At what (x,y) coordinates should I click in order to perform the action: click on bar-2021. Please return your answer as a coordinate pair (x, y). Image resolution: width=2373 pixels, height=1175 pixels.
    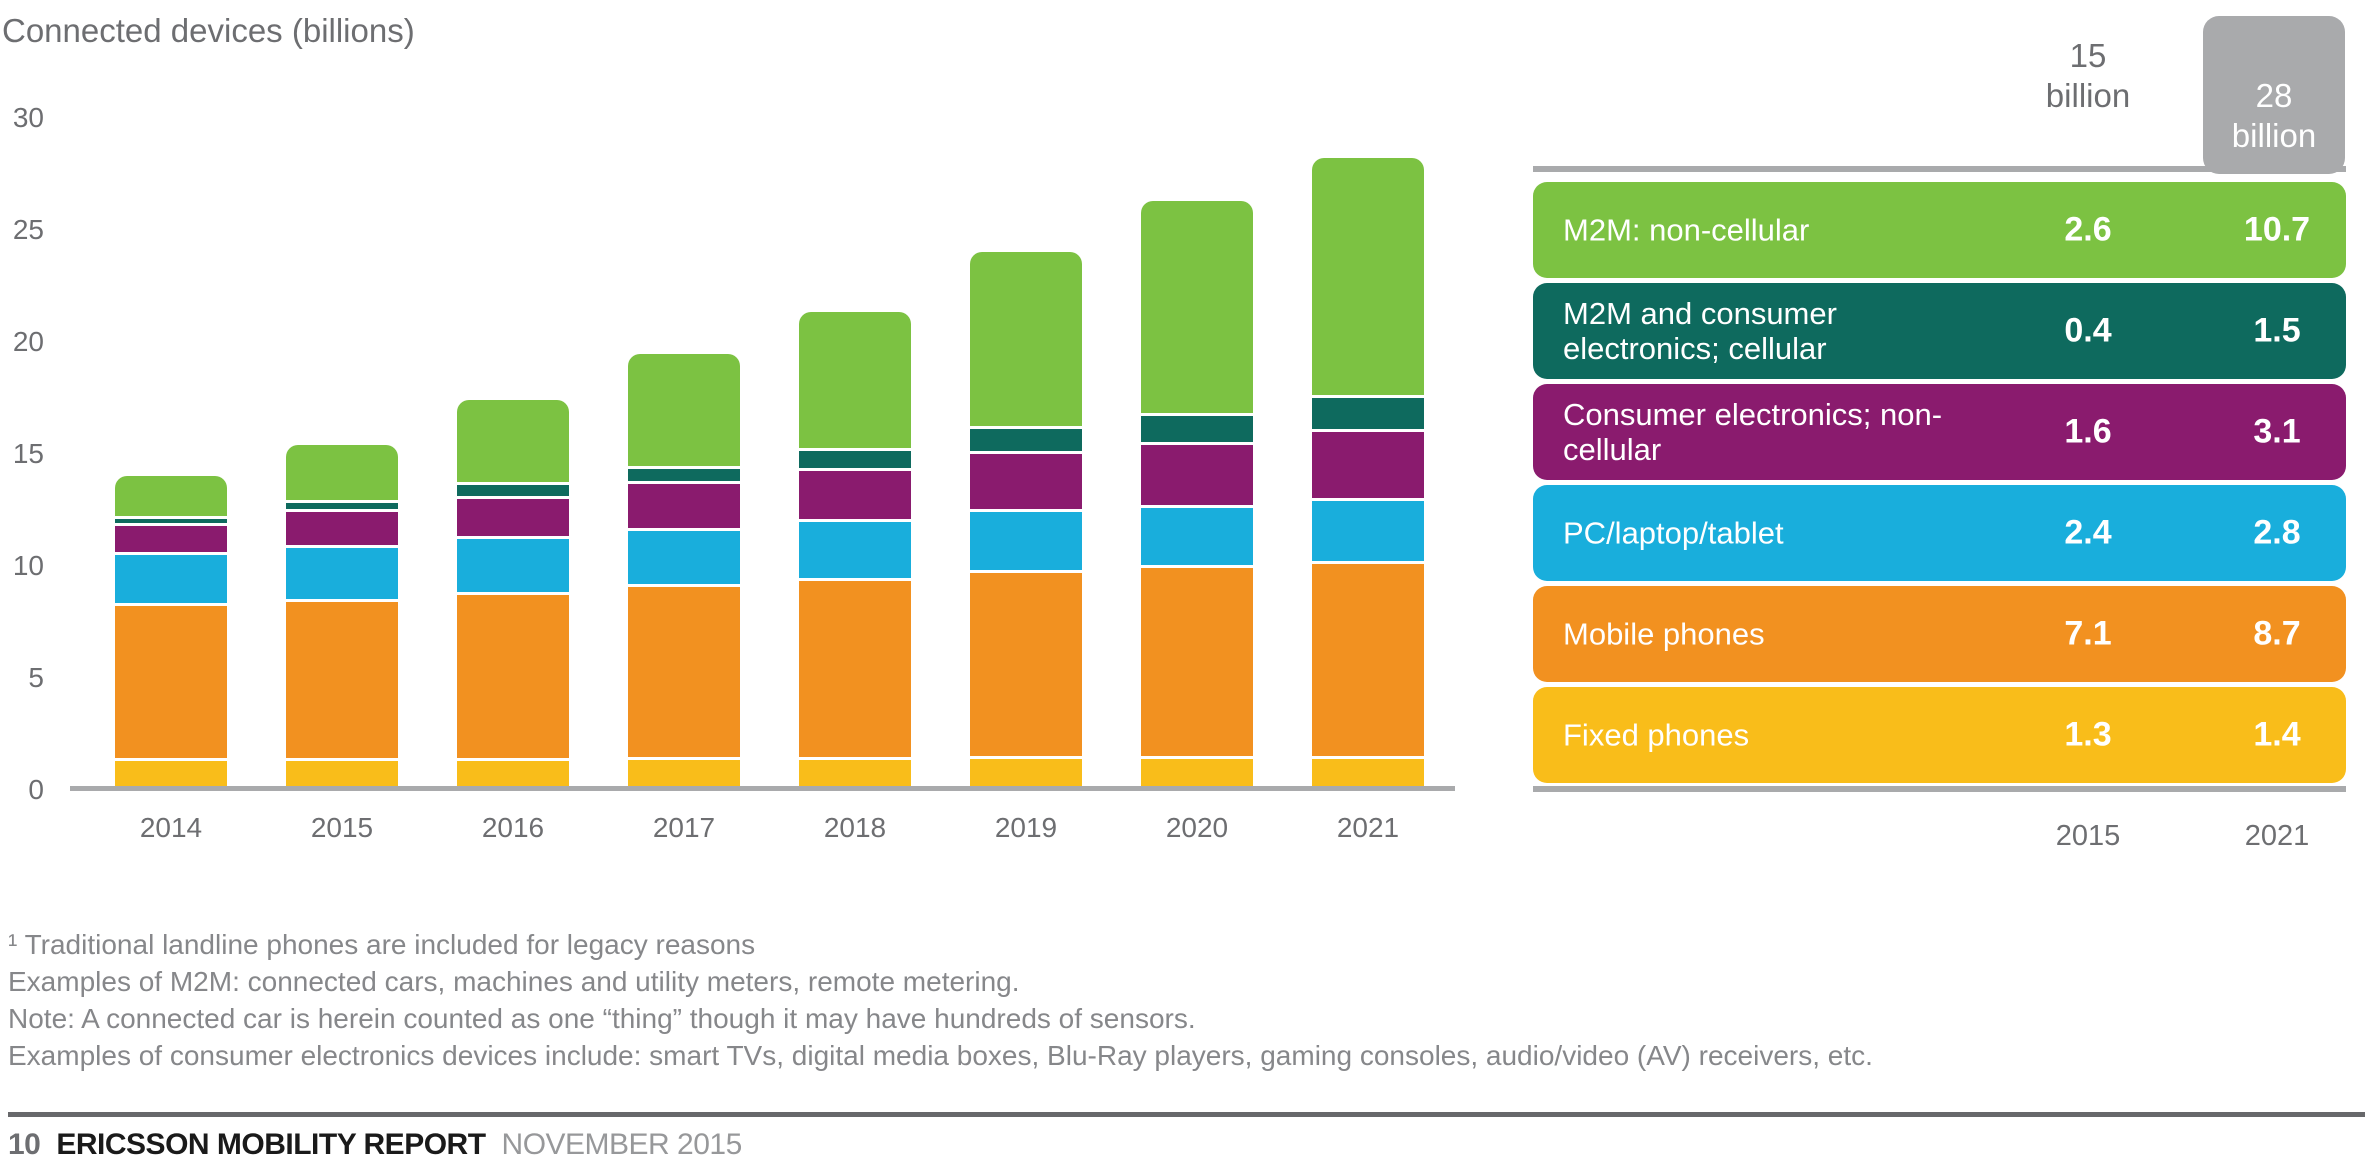
    Looking at the image, I should click on (1368, 474).